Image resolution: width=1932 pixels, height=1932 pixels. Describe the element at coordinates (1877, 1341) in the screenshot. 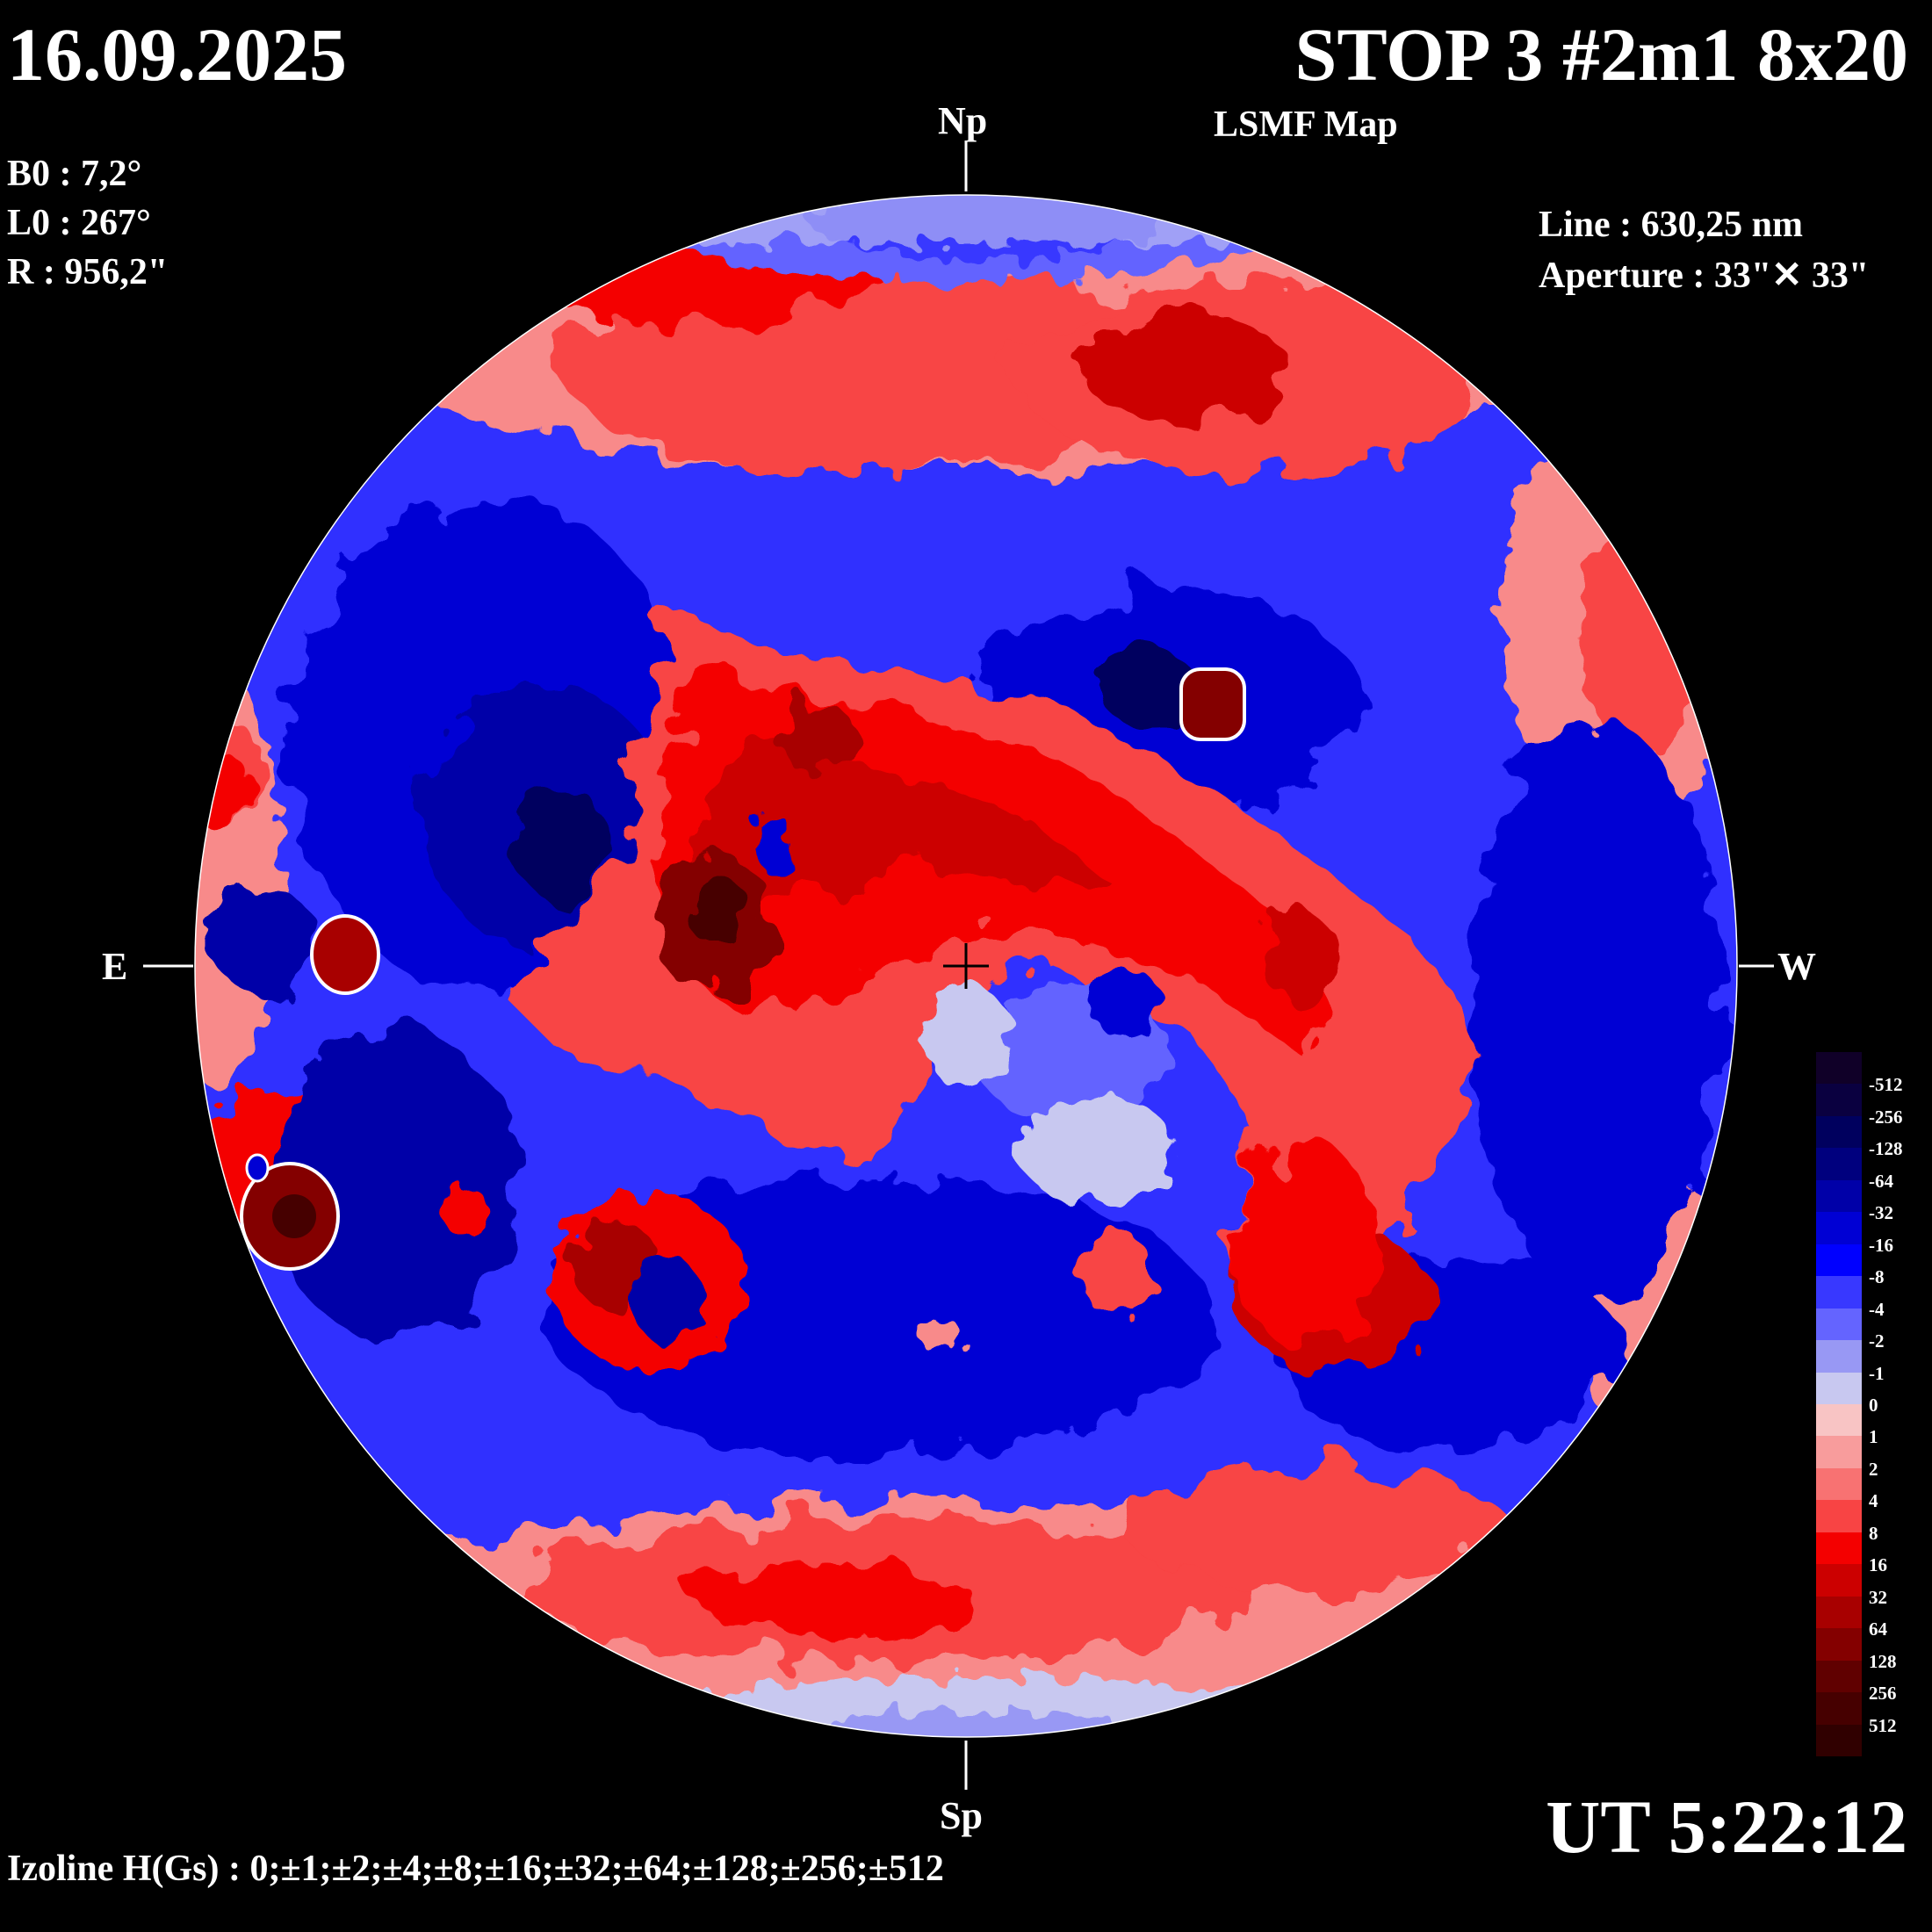

I see `colorbar-tick-label: -2` at that location.